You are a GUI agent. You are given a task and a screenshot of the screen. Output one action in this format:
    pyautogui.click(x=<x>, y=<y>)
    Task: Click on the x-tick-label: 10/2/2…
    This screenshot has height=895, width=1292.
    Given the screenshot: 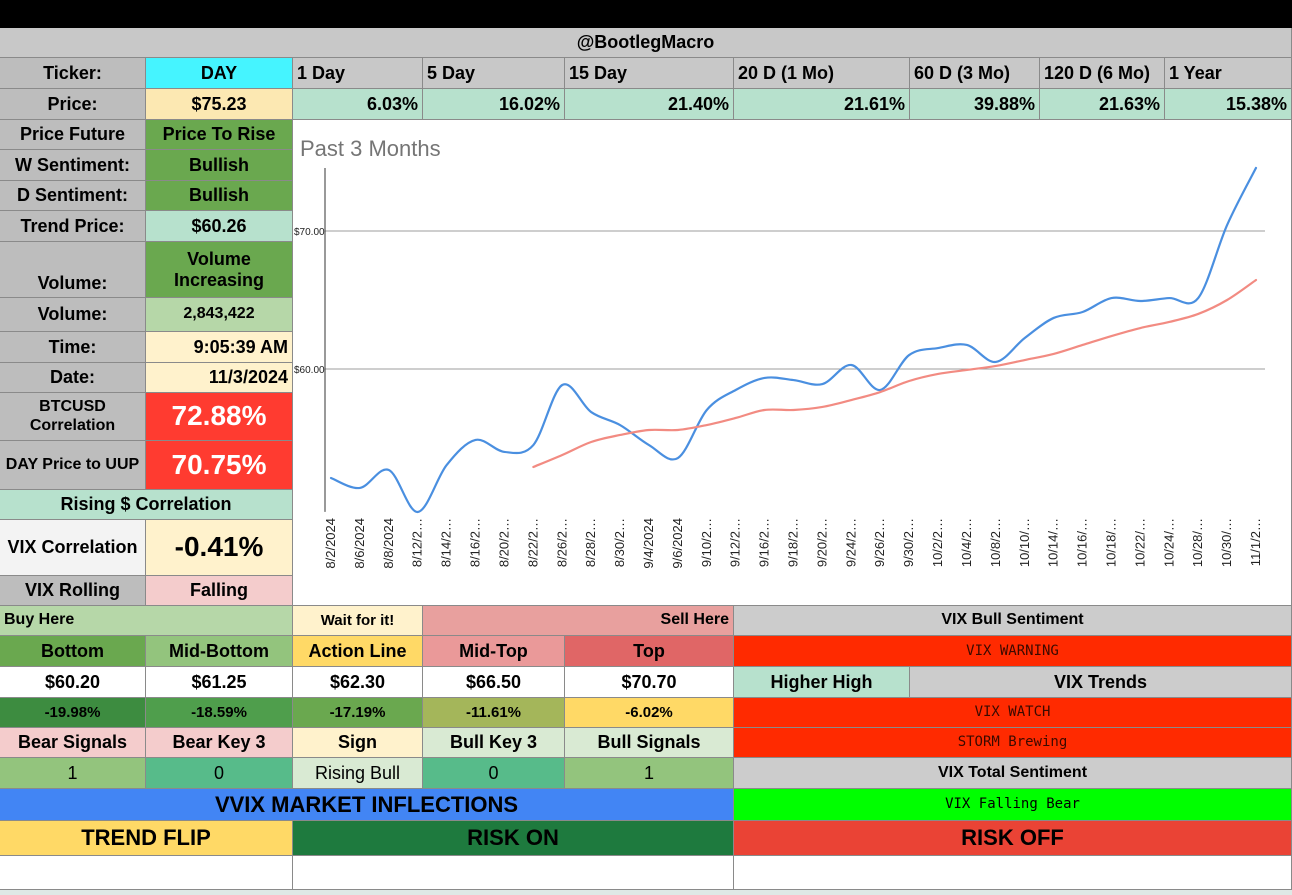 What is the action you would take?
    pyautogui.click(x=937, y=542)
    